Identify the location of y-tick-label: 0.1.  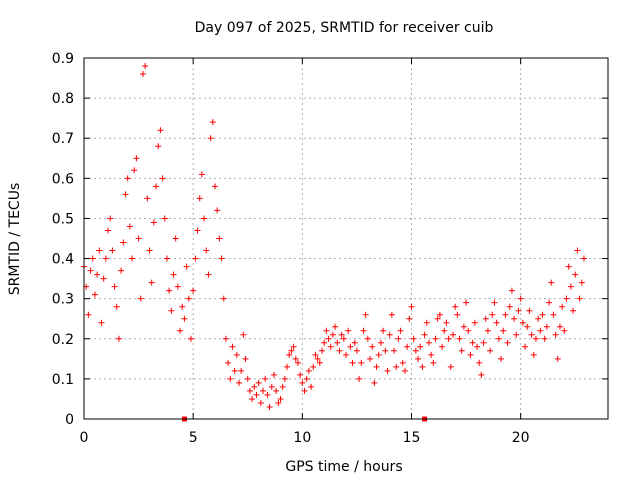
(63, 380).